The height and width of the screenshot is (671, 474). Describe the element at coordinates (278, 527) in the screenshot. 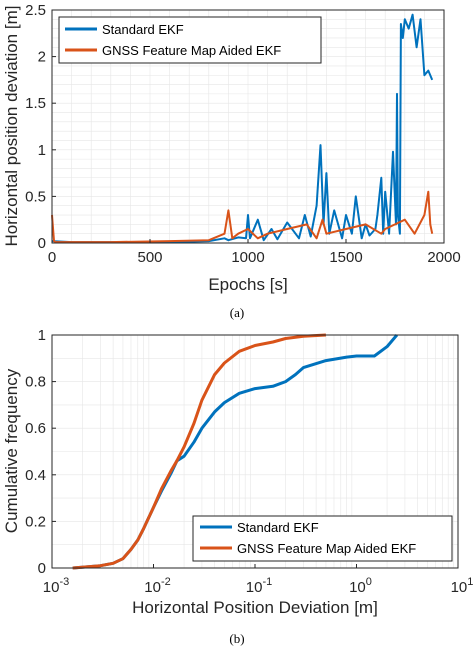

I see `legend-label-standard-b: Standard EKF` at that location.